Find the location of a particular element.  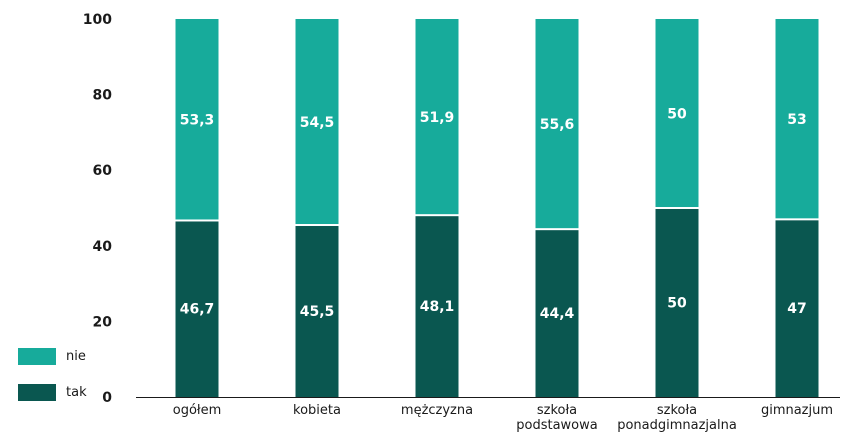

data-label-nie-5: 53 is located at coordinates (796, 120).